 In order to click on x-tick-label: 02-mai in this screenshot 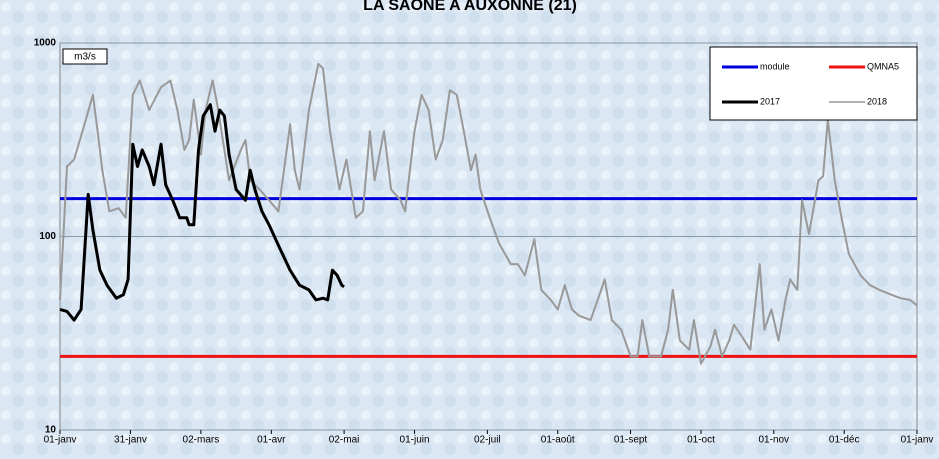, I will do `click(344, 440)`.